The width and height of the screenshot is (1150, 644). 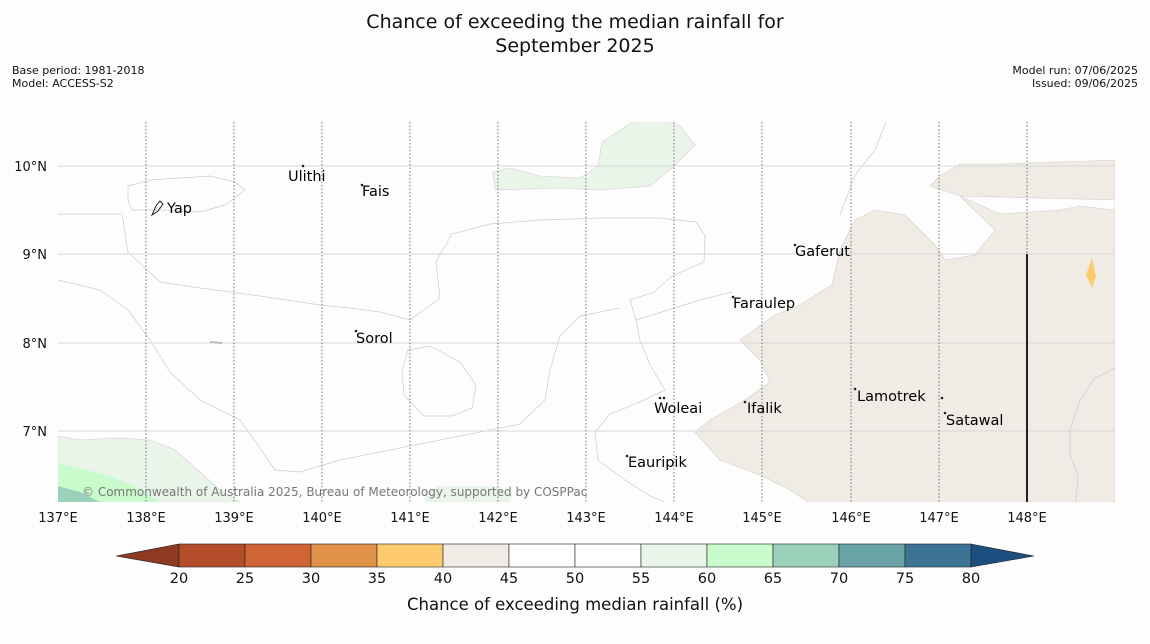 What do you see at coordinates (245, 579) in the screenshot?
I see `colorbar-tick-label: 25` at bounding box center [245, 579].